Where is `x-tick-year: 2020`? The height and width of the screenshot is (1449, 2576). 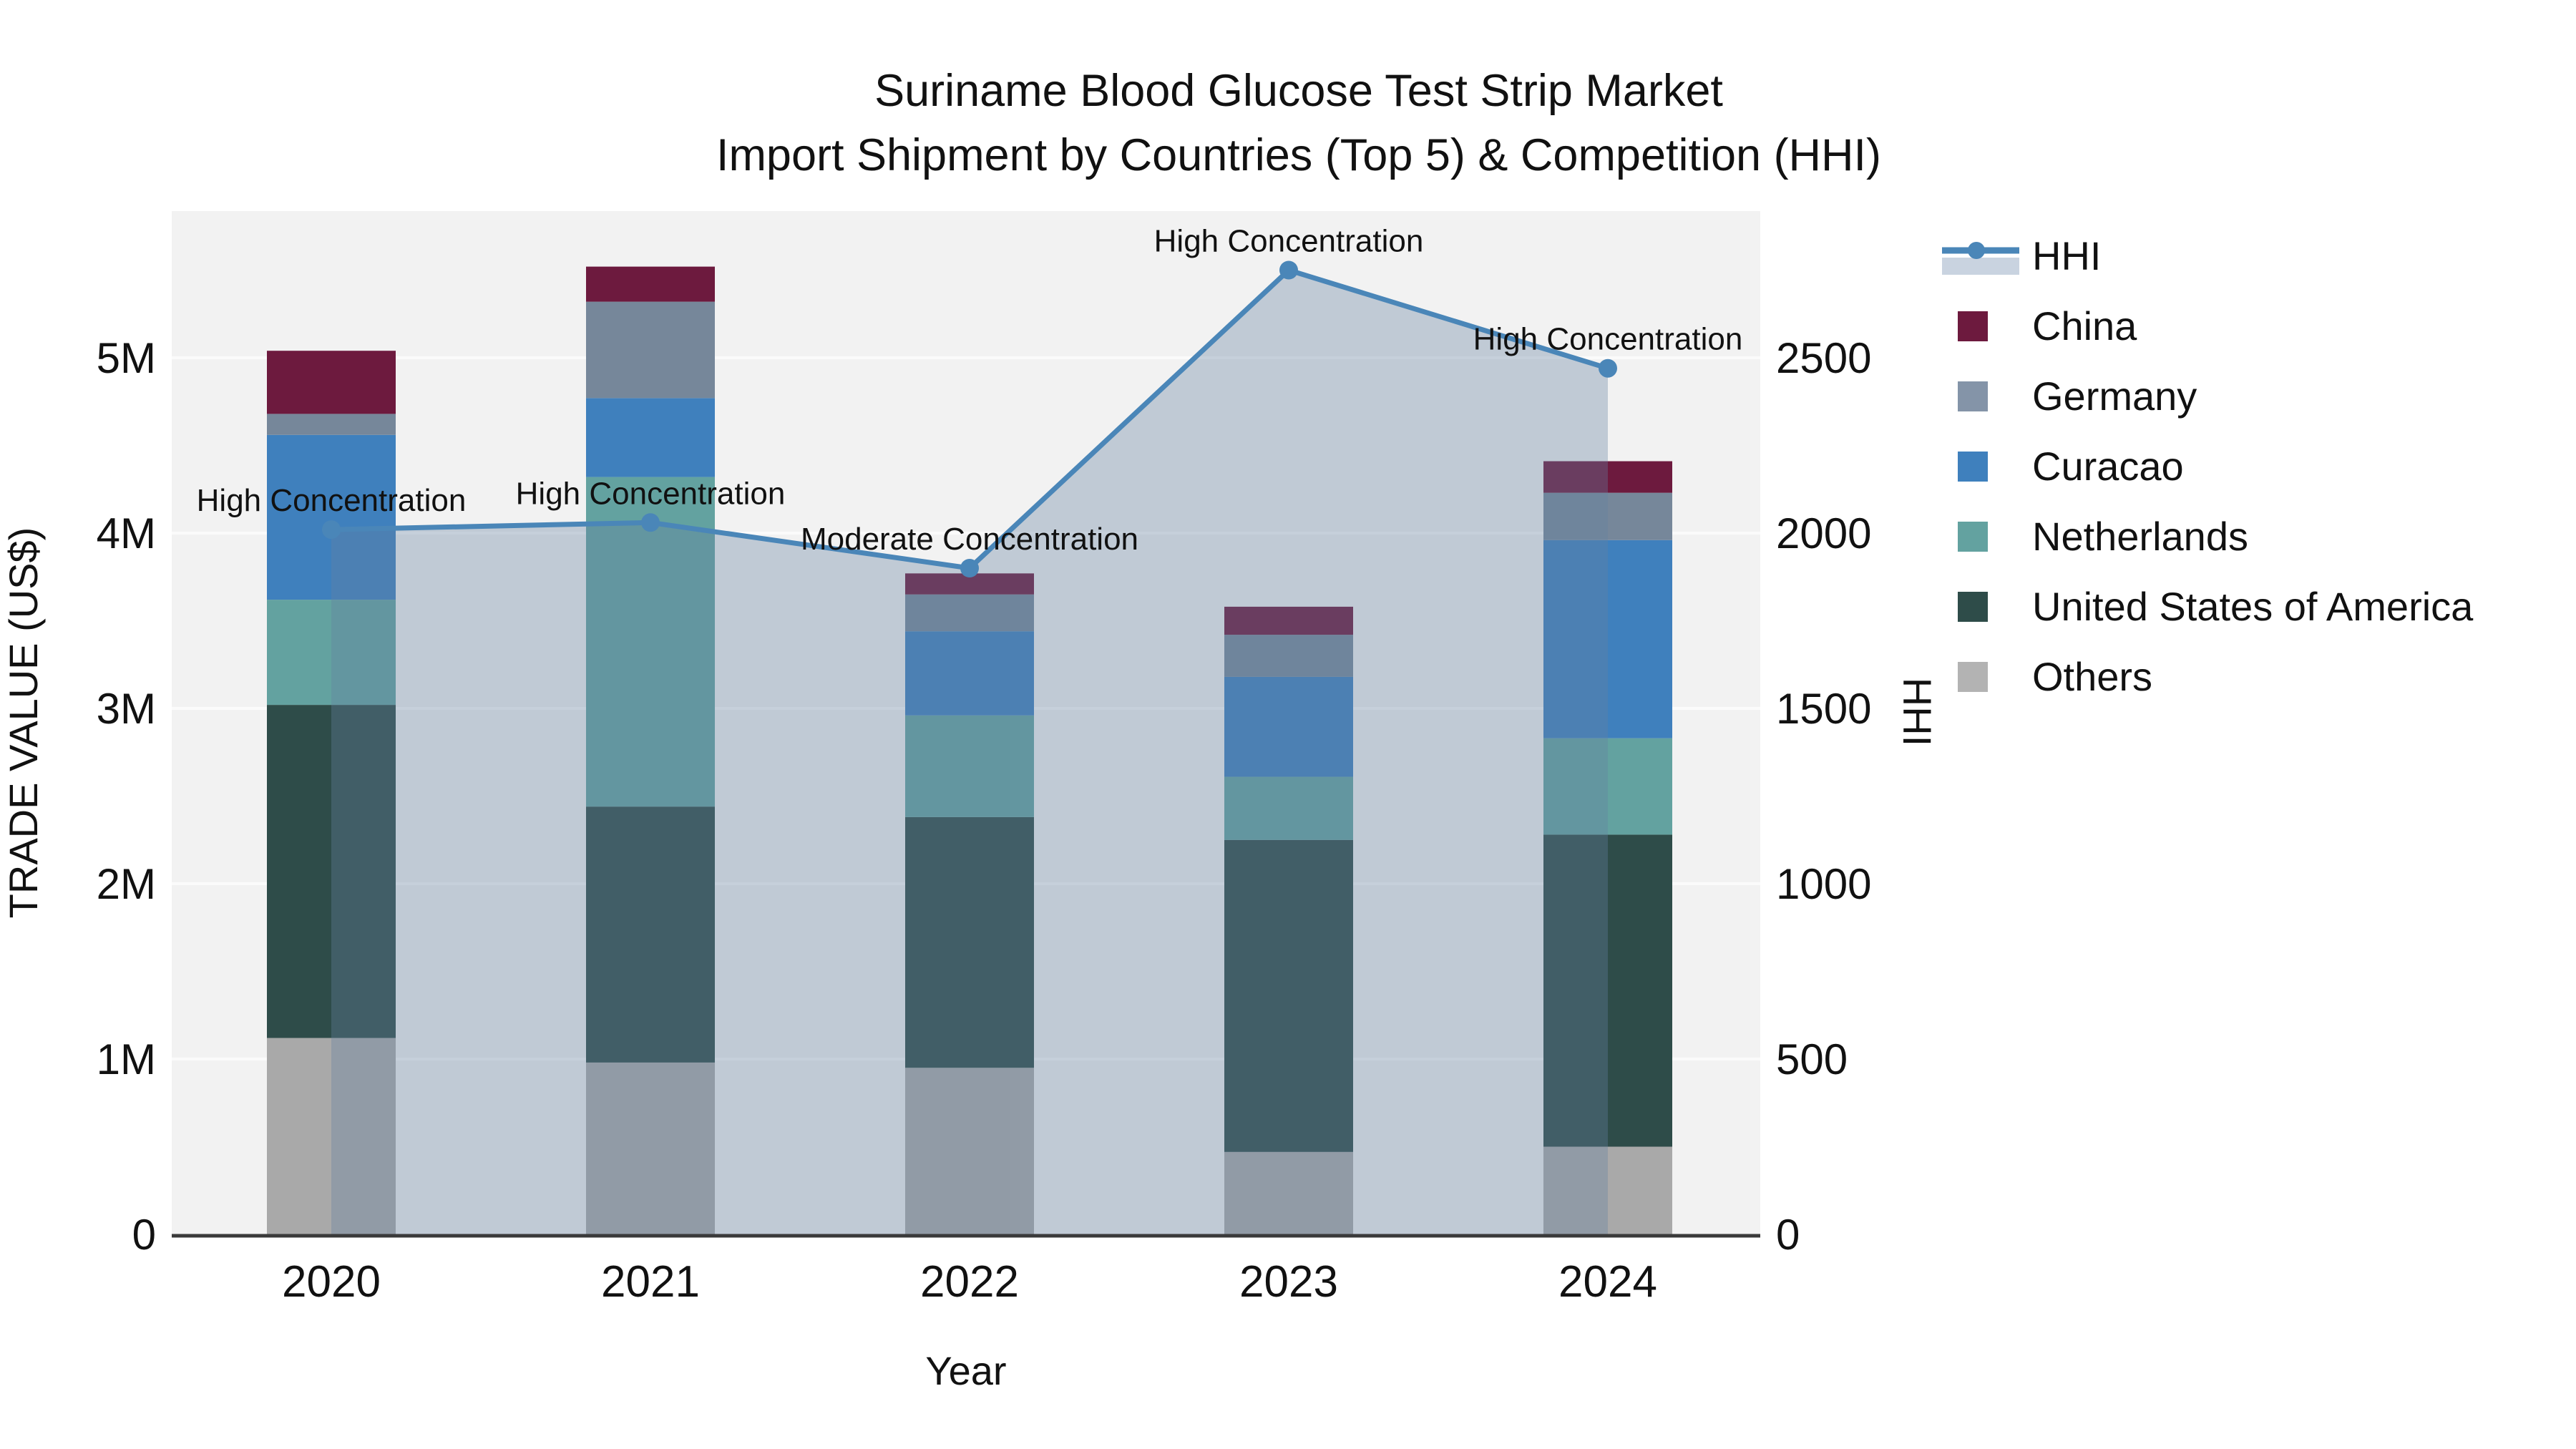
x-tick-year: 2020 is located at coordinates (331, 1282).